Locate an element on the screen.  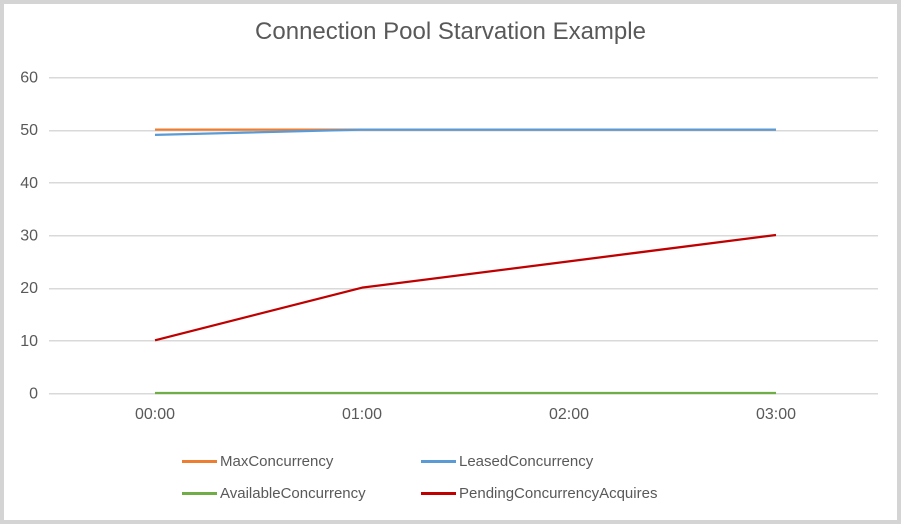
legend-label: AvailableConcurrency is located at coordinates (293, 493).